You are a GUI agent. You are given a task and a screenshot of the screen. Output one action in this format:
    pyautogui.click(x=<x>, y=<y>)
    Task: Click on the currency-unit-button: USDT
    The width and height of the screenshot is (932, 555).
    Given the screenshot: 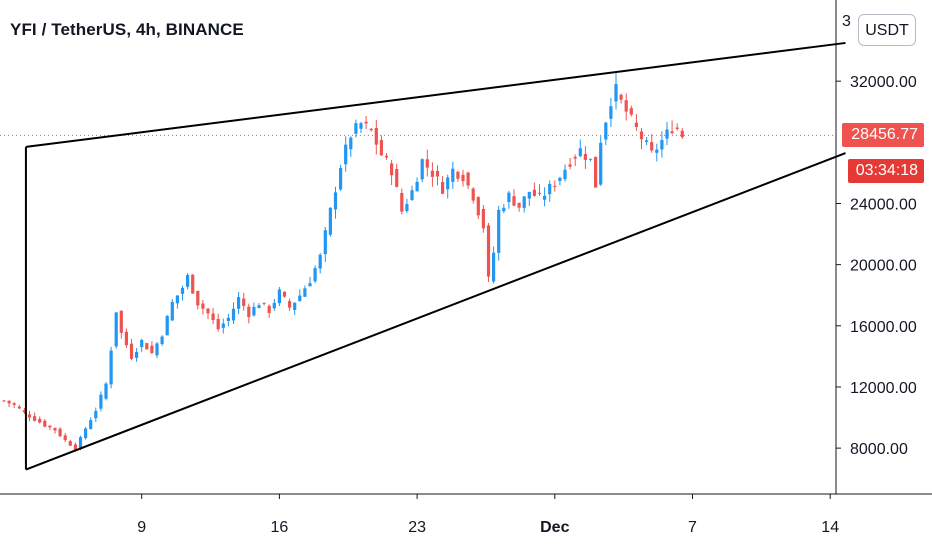 What is the action you would take?
    pyautogui.click(x=887, y=30)
    